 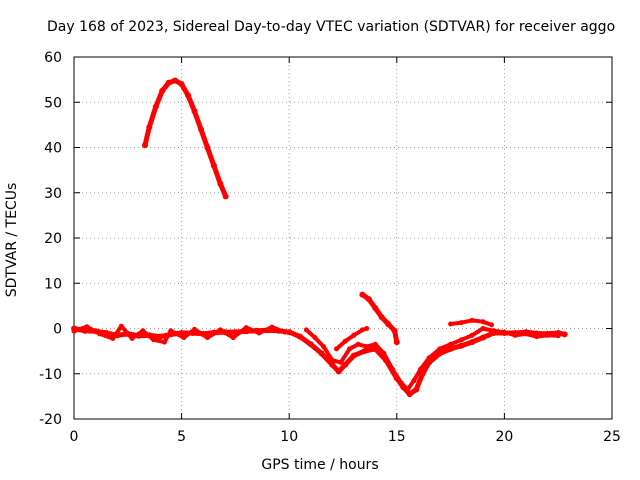 I want to click on y-tick-label: 20, so click(x=53, y=239).